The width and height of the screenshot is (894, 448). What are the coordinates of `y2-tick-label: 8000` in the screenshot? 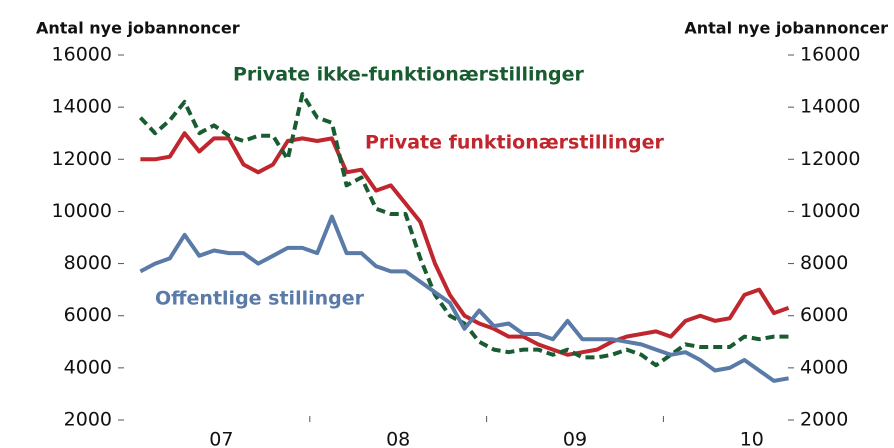 It's located at (824, 263).